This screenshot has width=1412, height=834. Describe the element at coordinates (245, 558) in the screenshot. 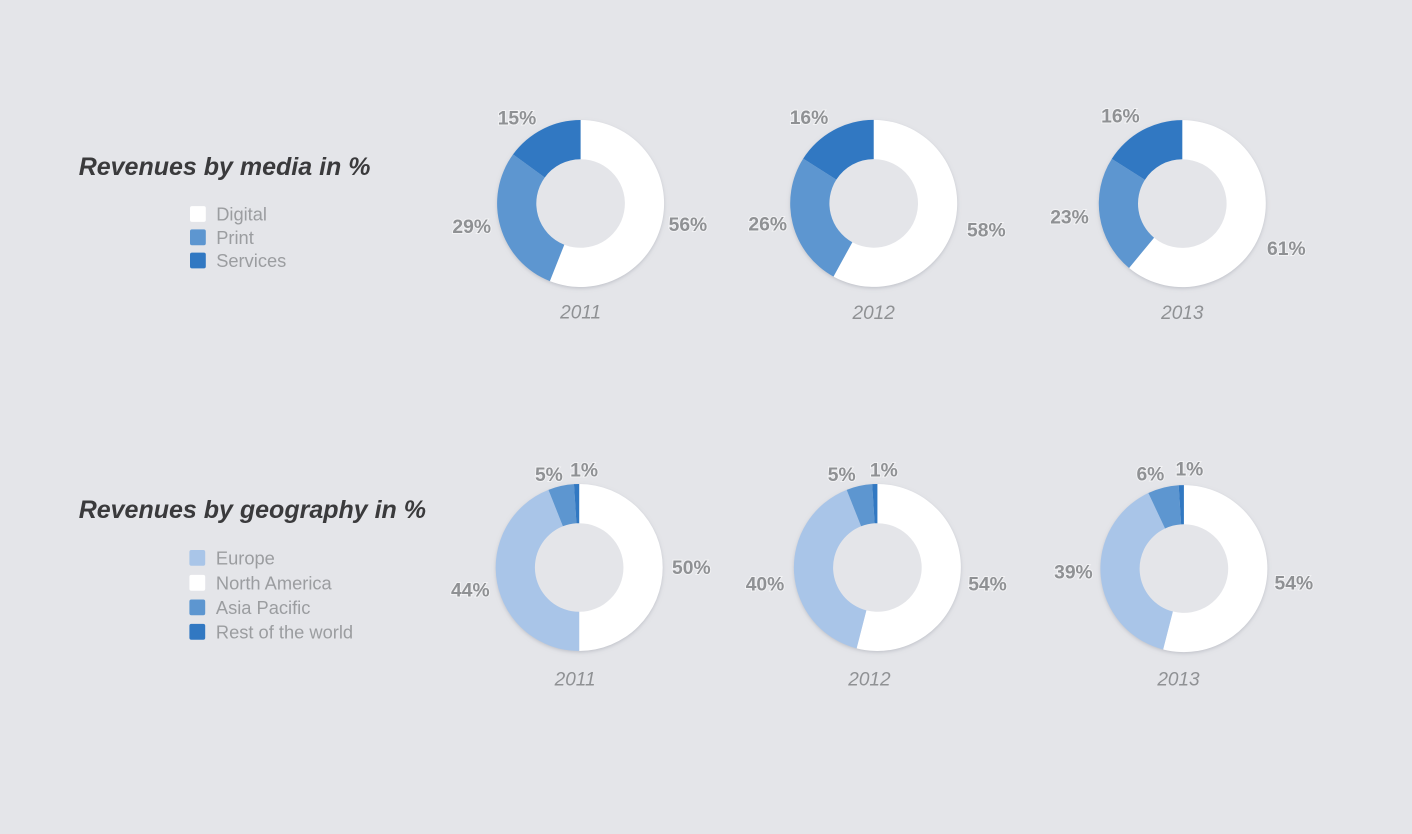

I see `svg-text: Europe` at that location.